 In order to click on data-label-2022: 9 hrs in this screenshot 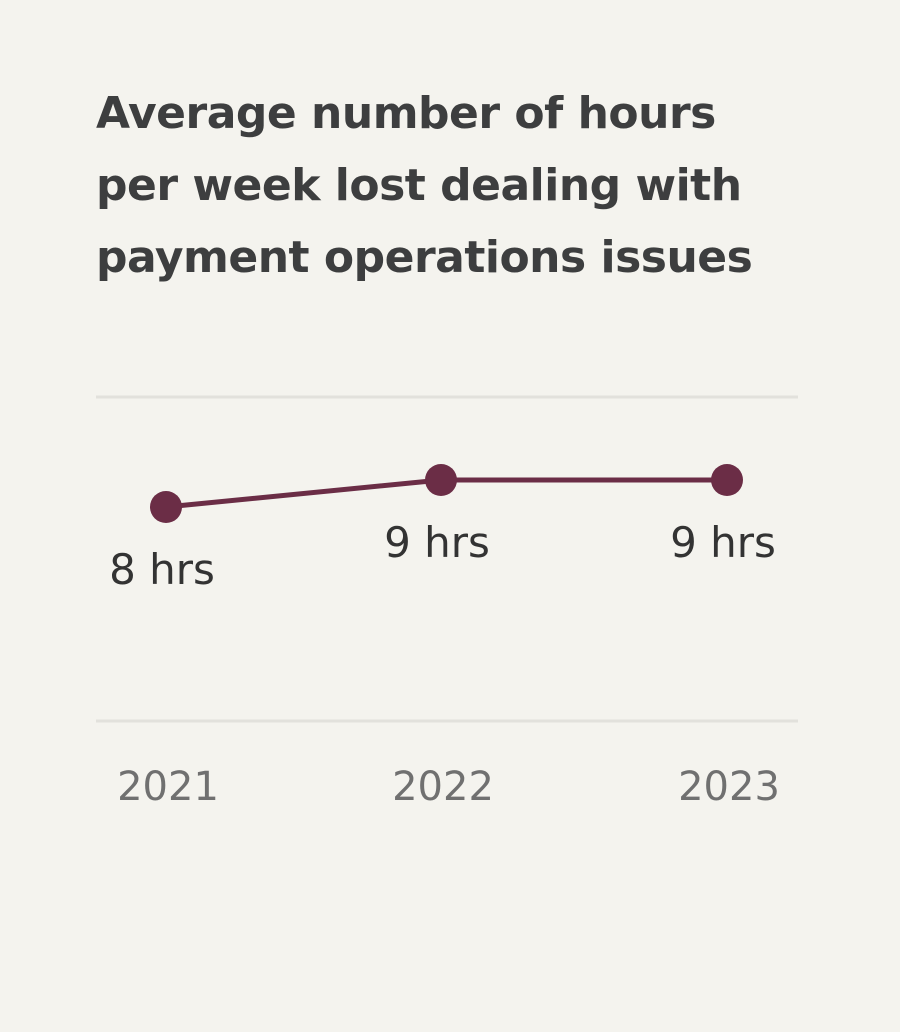, I will do `click(437, 542)`.